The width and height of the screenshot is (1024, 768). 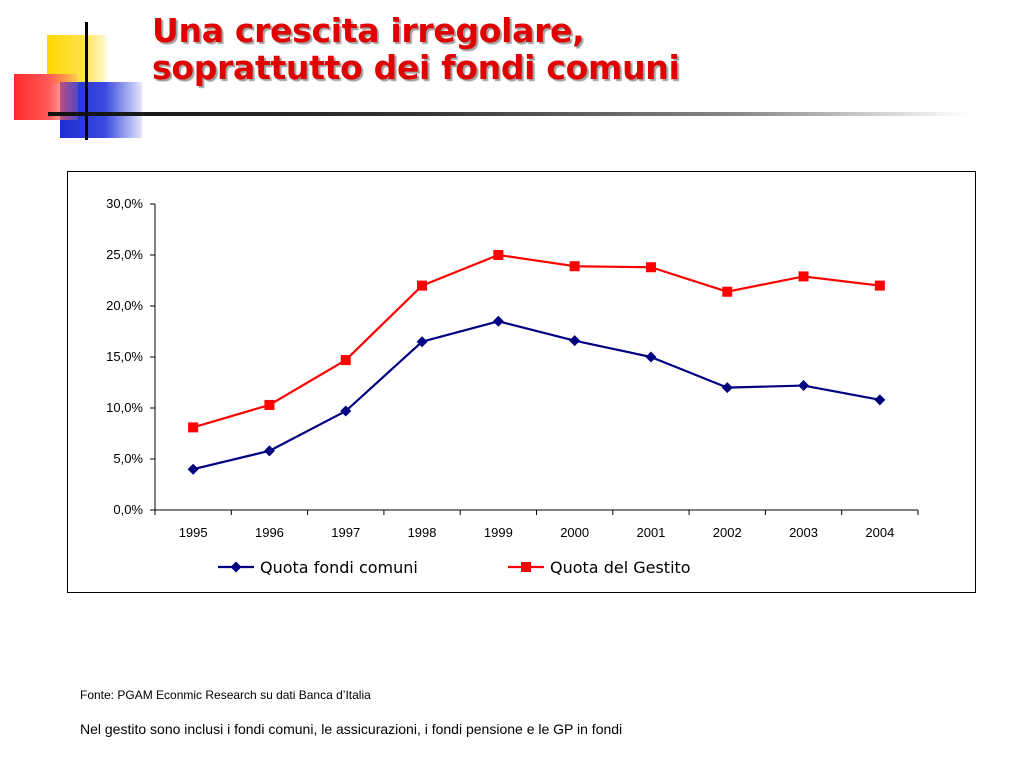 What do you see at coordinates (124, 407) in the screenshot?
I see `y-tick-label: 10,0%` at bounding box center [124, 407].